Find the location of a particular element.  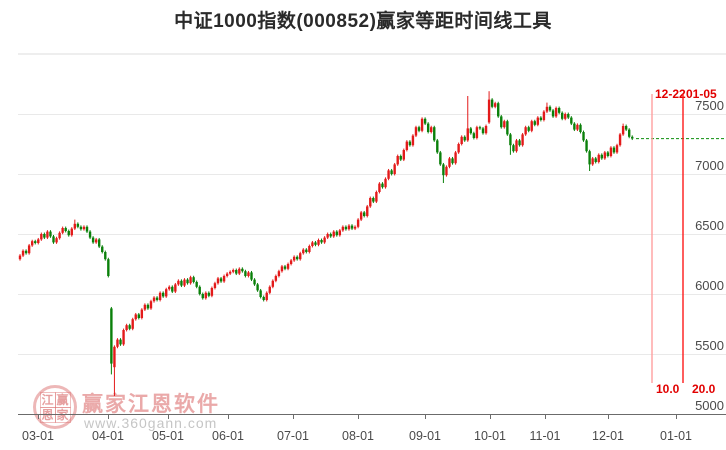

x-axis-label: 07-01 is located at coordinates (293, 436).